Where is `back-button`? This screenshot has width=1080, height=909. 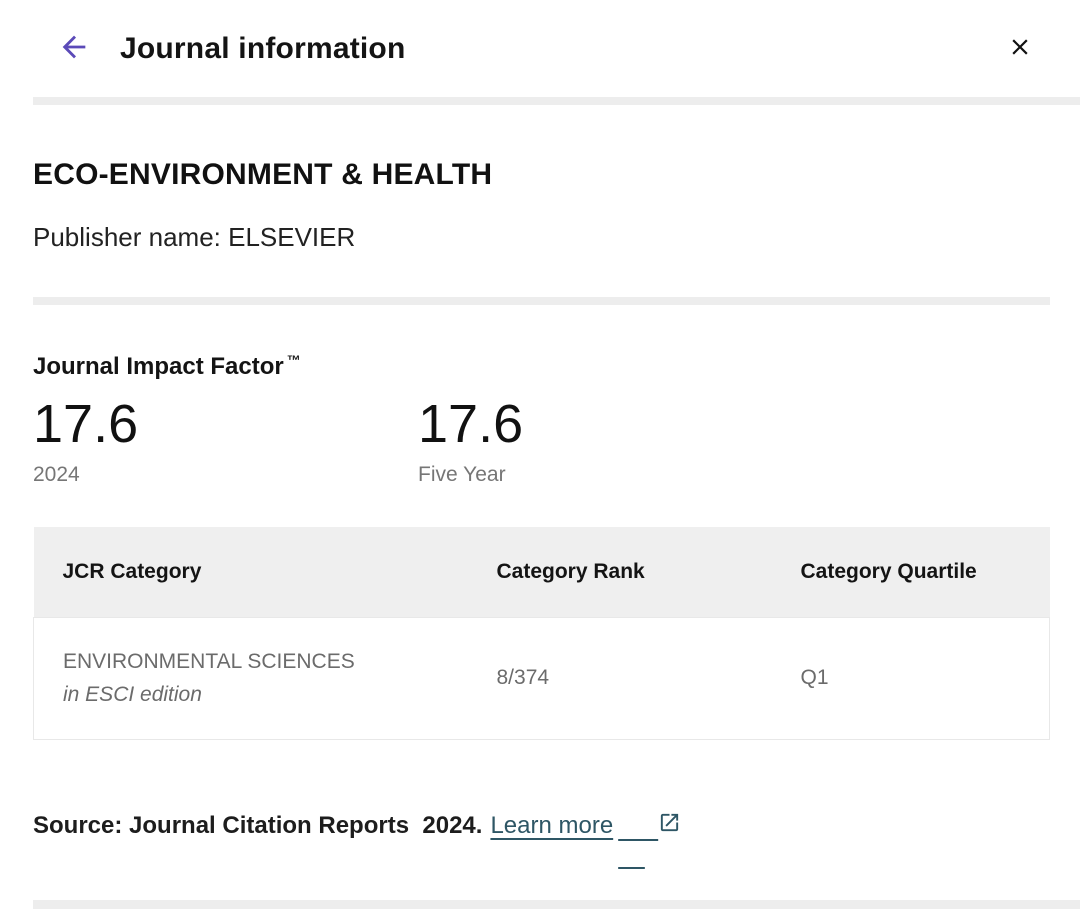 back-button is located at coordinates (74, 49).